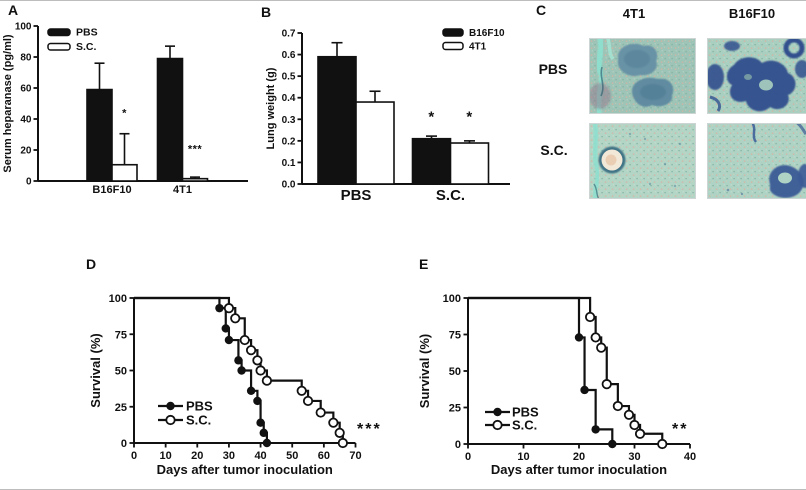  Describe the element at coordinates (757, 76) in the screenshot. I see `histology-image-b16f10-pbs` at that location.